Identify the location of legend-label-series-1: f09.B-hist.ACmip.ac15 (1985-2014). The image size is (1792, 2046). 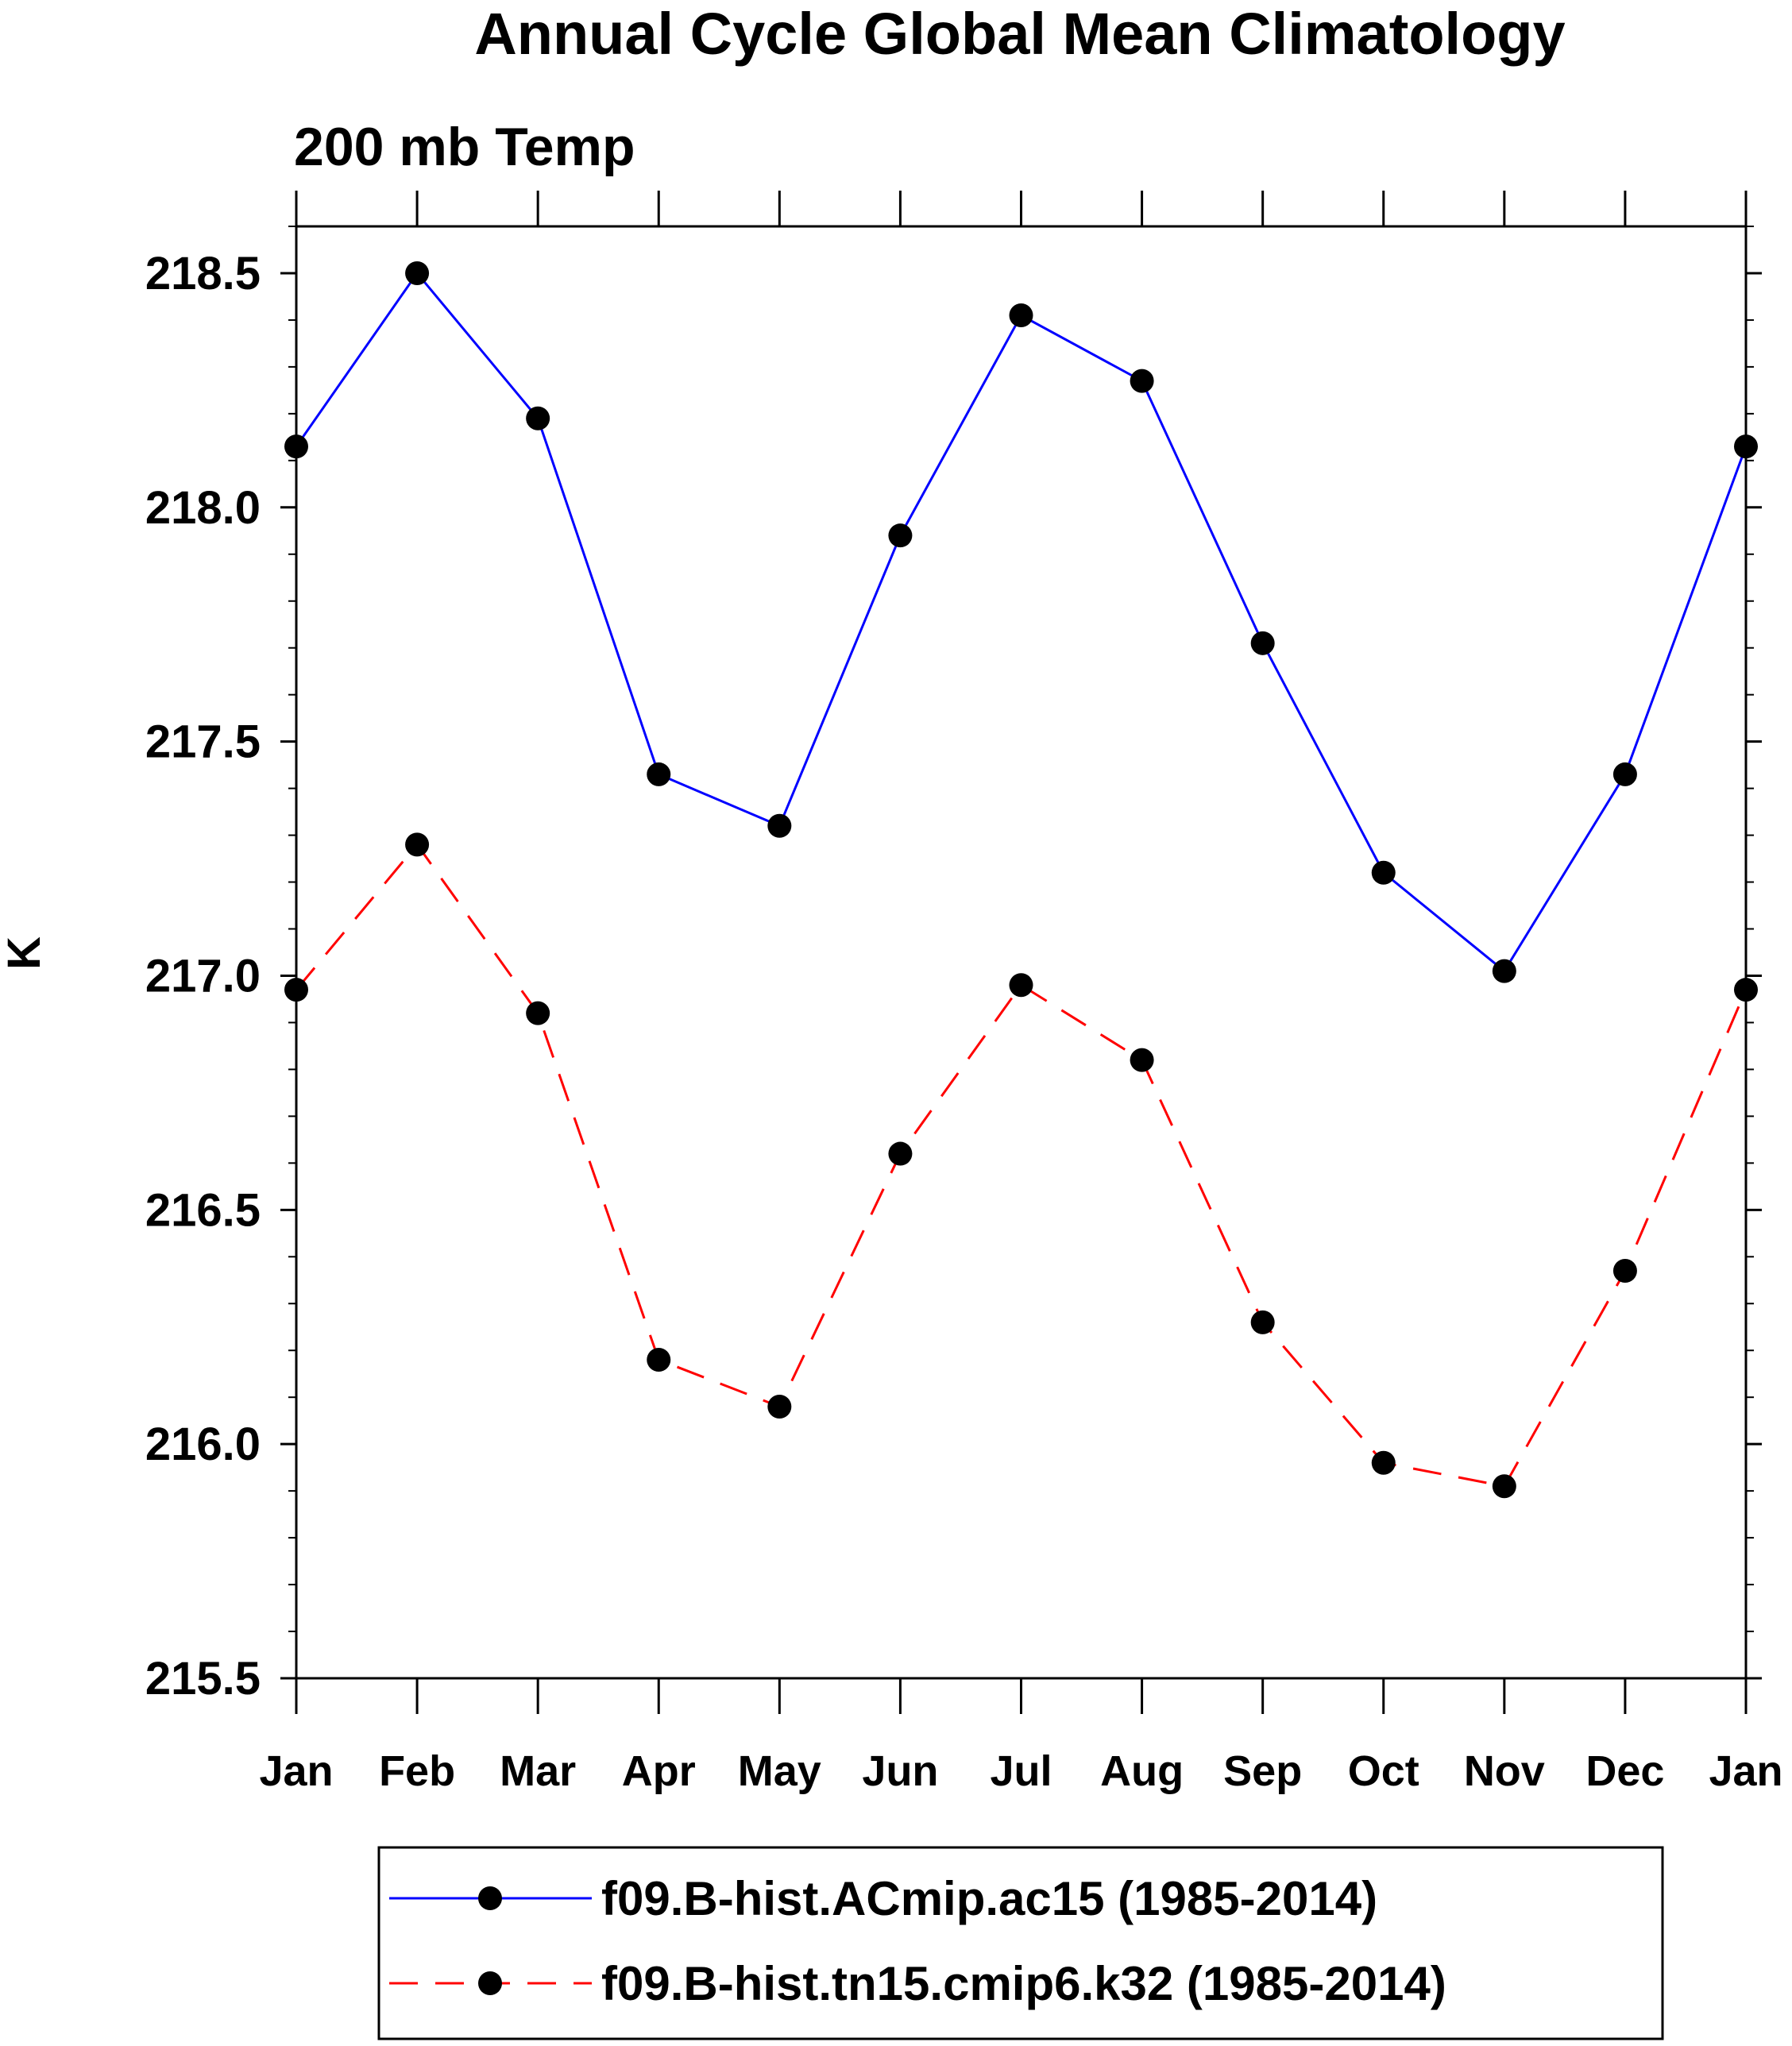
(989, 1898).